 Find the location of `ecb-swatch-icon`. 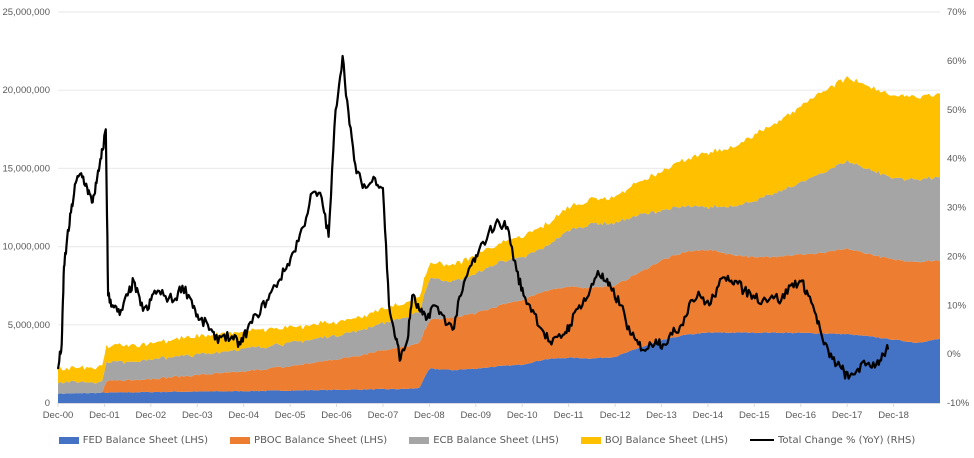

ecb-swatch-icon is located at coordinates (419, 440).